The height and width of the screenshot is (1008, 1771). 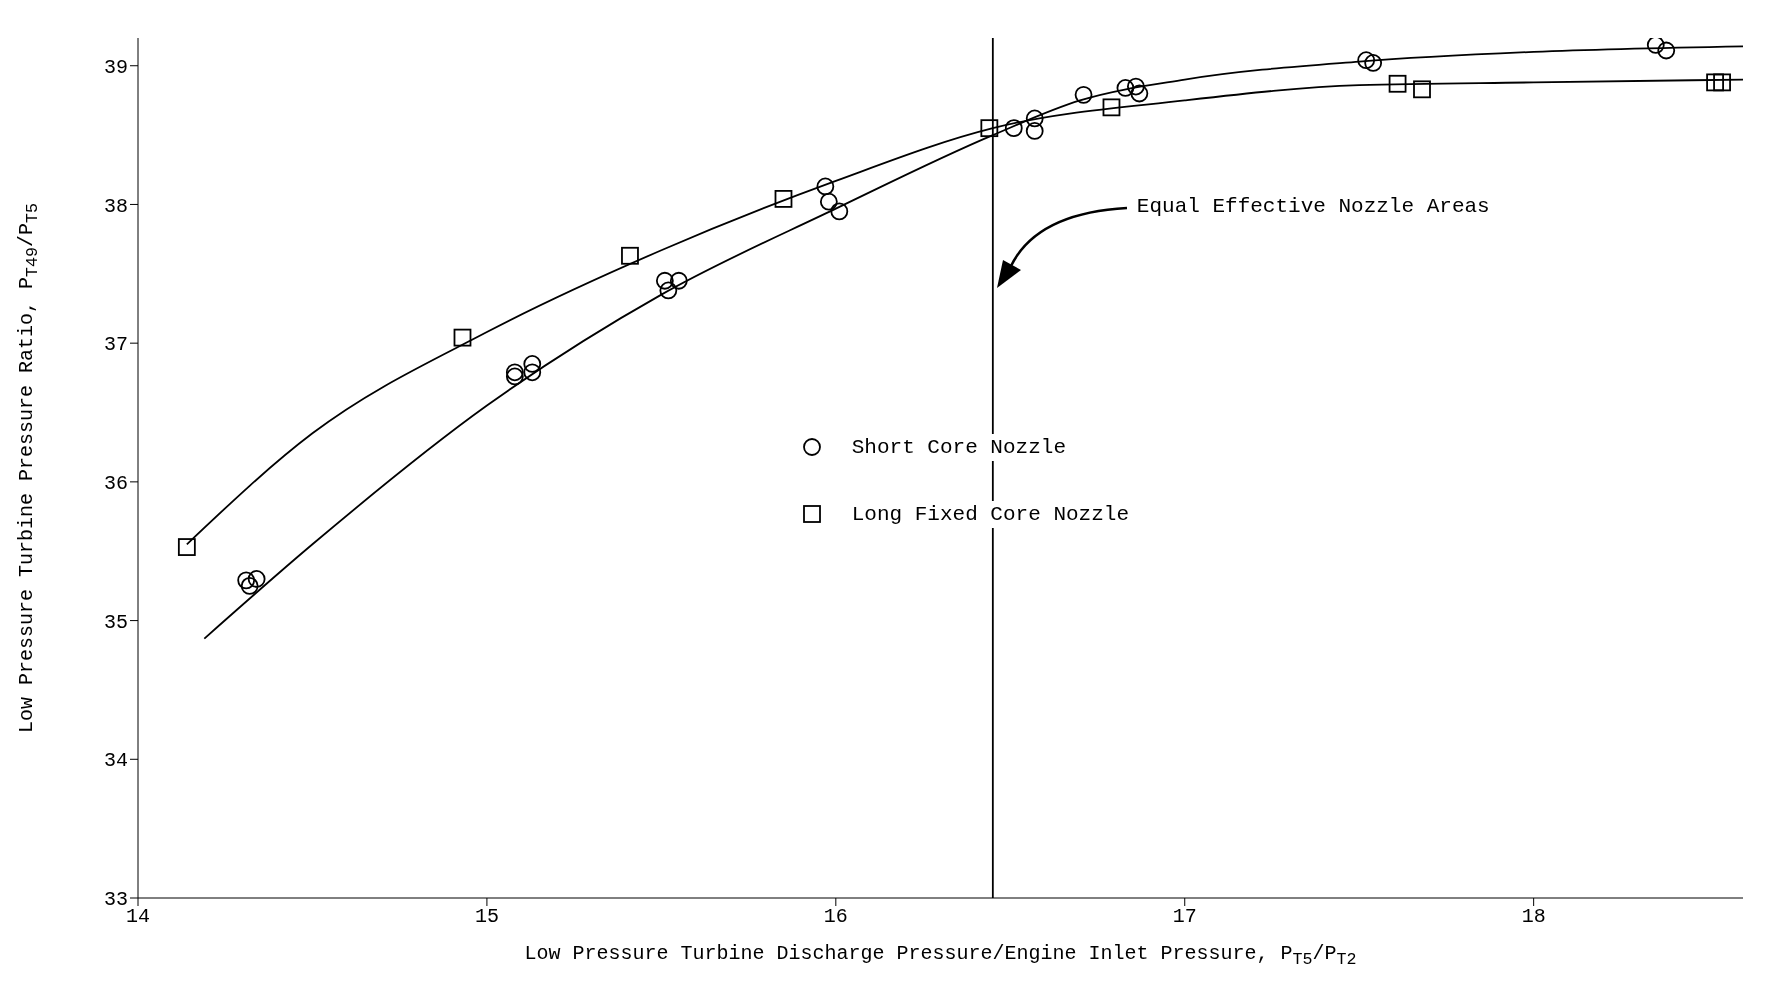 I want to click on y-tick-label: 33, so click(x=115, y=900).